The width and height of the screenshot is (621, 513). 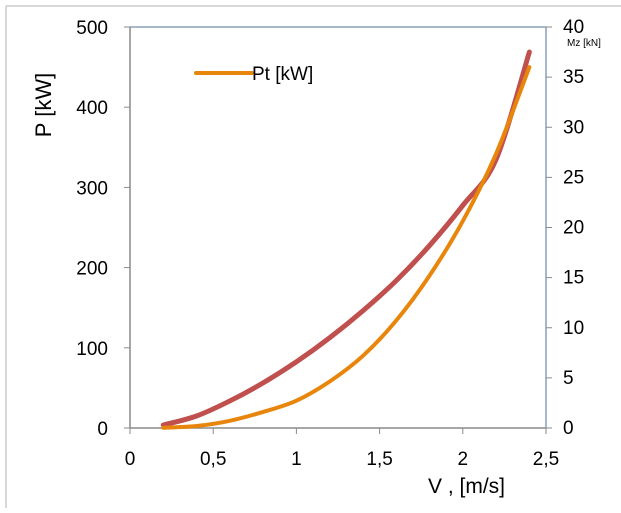 I want to click on legend-label-pt: Pt [kW], so click(x=282, y=74).